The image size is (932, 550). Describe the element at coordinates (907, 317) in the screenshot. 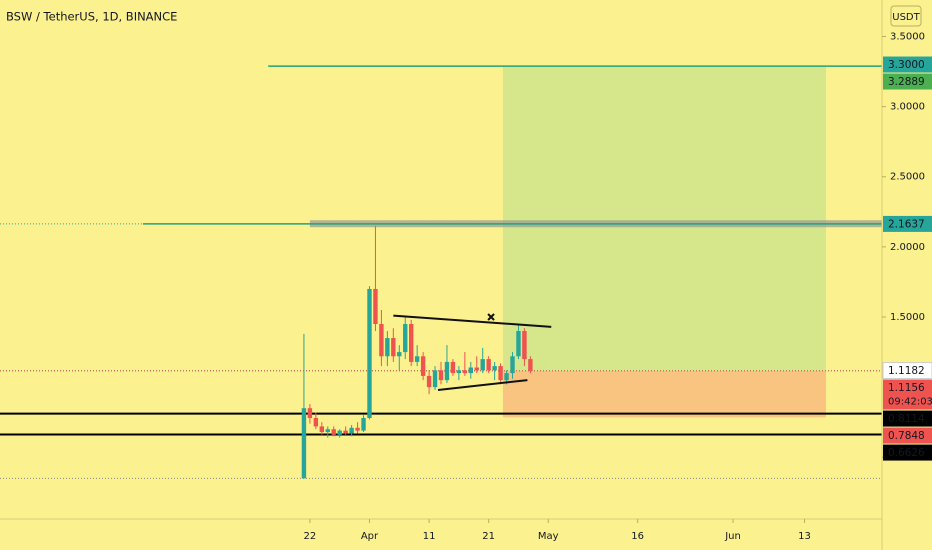

I see `y-tick-label: 1.5000` at that location.